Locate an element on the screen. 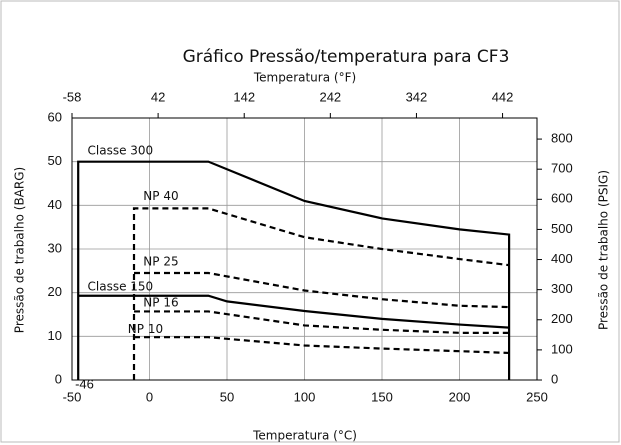  y2-tick-label: 800 is located at coordinates (562, 138).